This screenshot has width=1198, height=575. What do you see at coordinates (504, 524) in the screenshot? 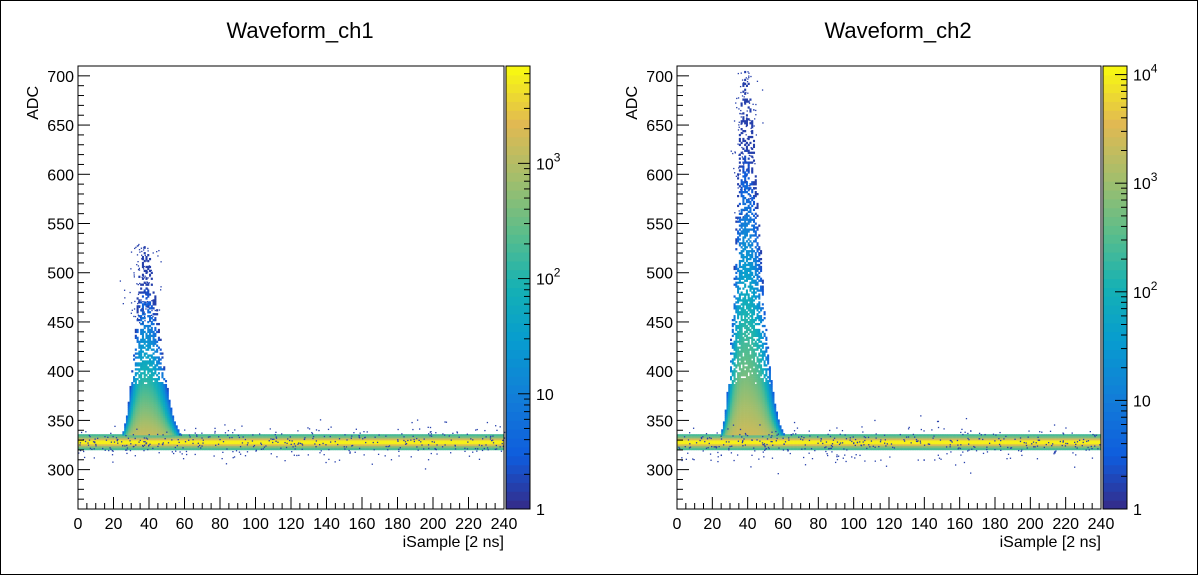
I see `x-tick-label: 240` at bounding box center [504, 524].